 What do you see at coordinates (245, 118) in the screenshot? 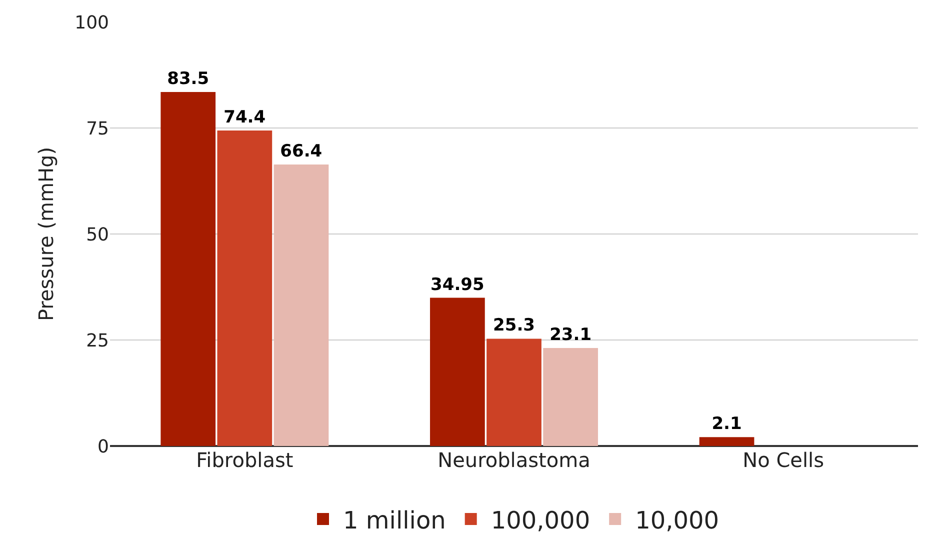
I see `data-label: 74.4` at bounding box center [245, 118].